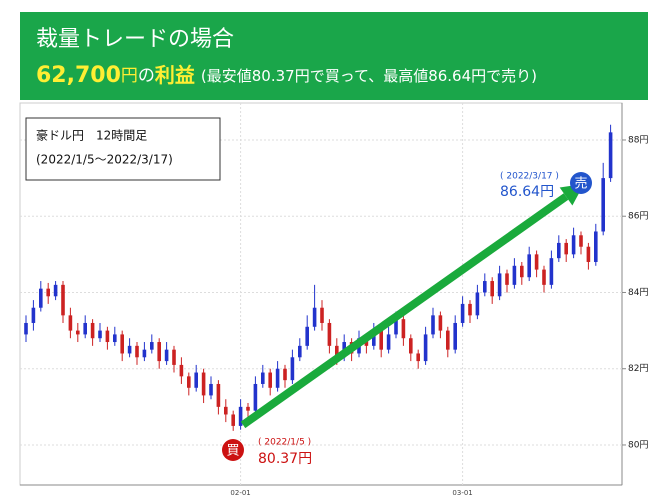 The height and width of the screenshot is (500, 670). Describe the element at coordinates (285, 459) in the screenshot. I see `buy-label: 80.37円` at that location.